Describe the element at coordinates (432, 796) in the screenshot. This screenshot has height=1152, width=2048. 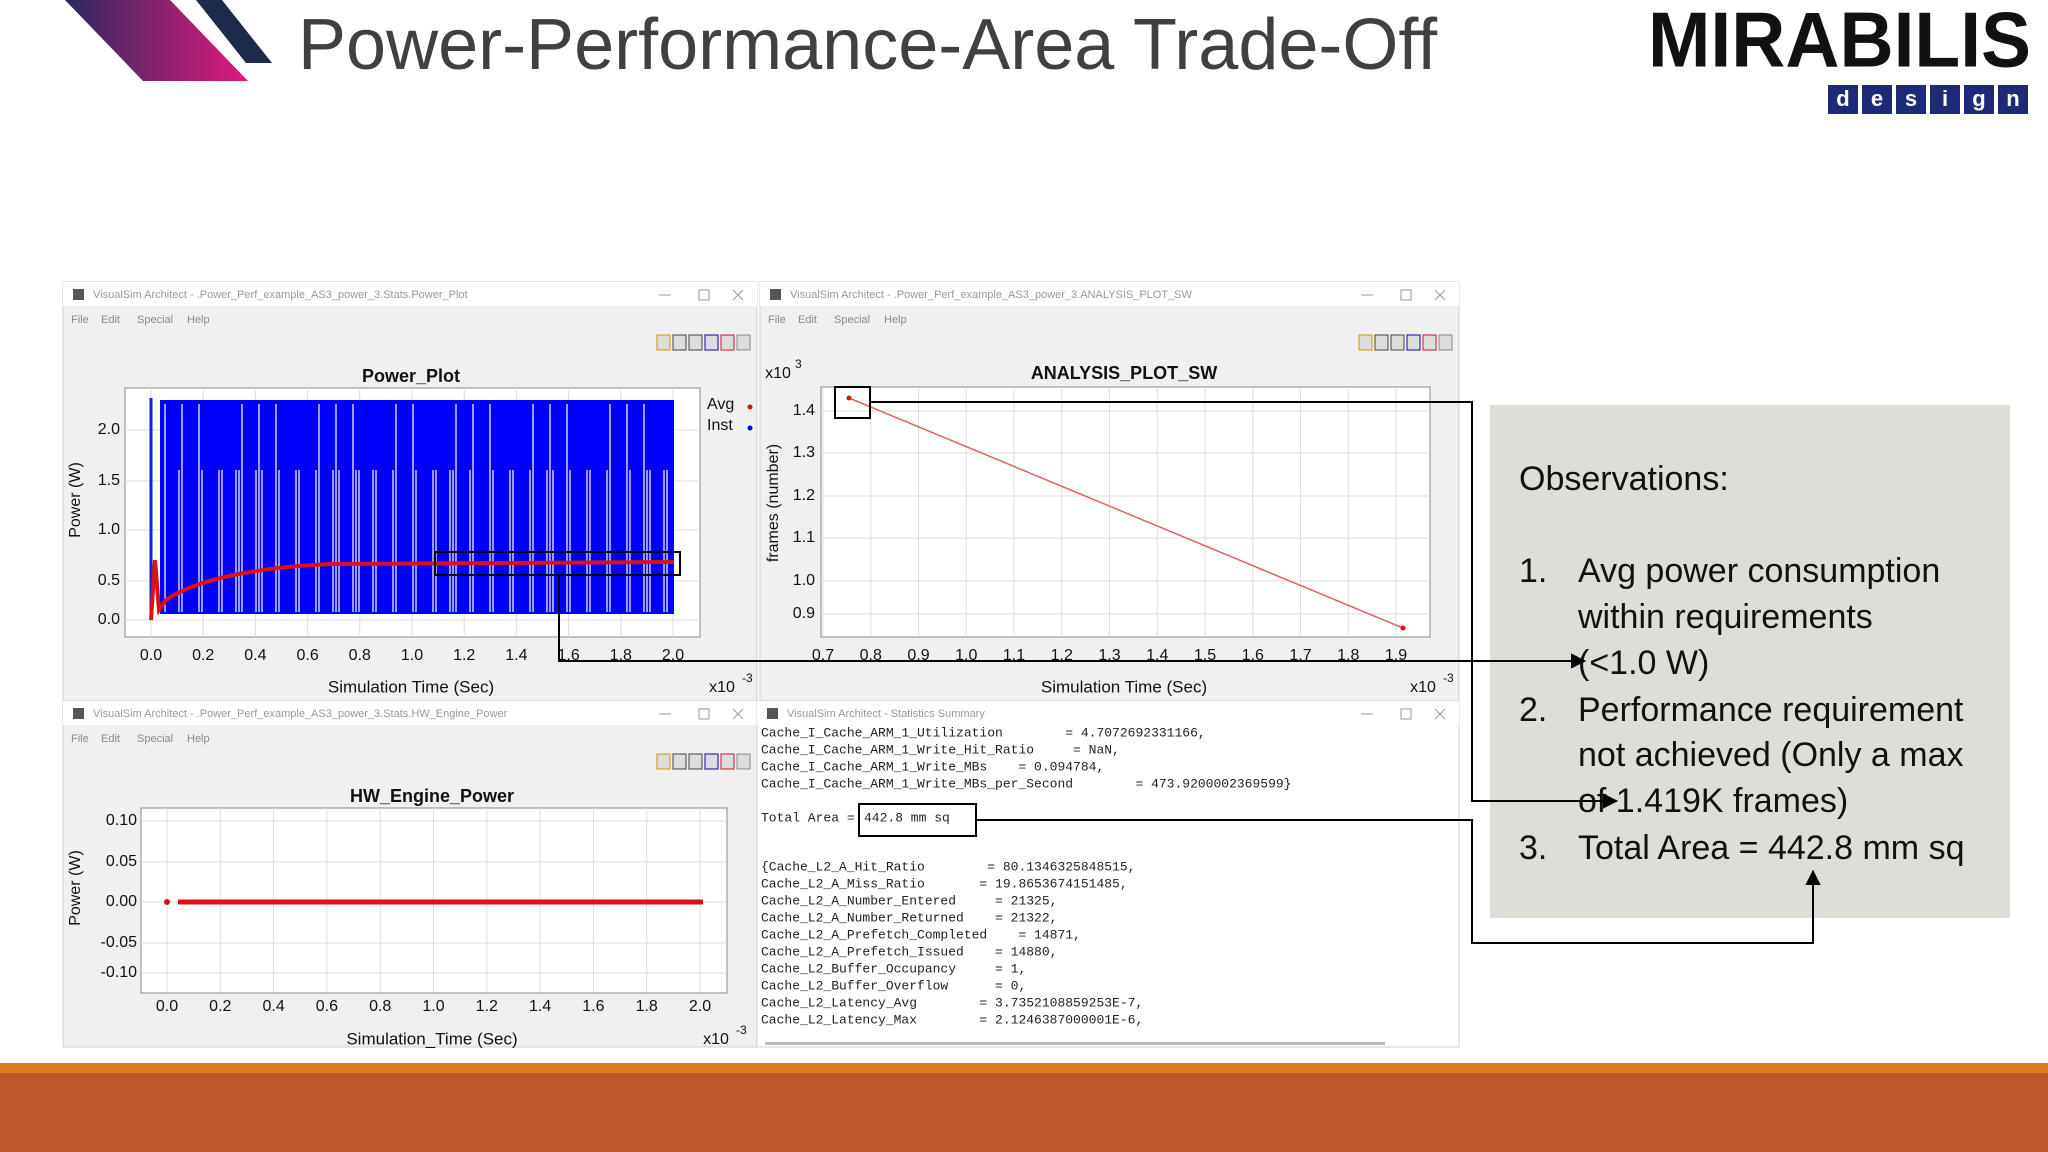
I see `plot-title: HW_Engine_Power` at that location.